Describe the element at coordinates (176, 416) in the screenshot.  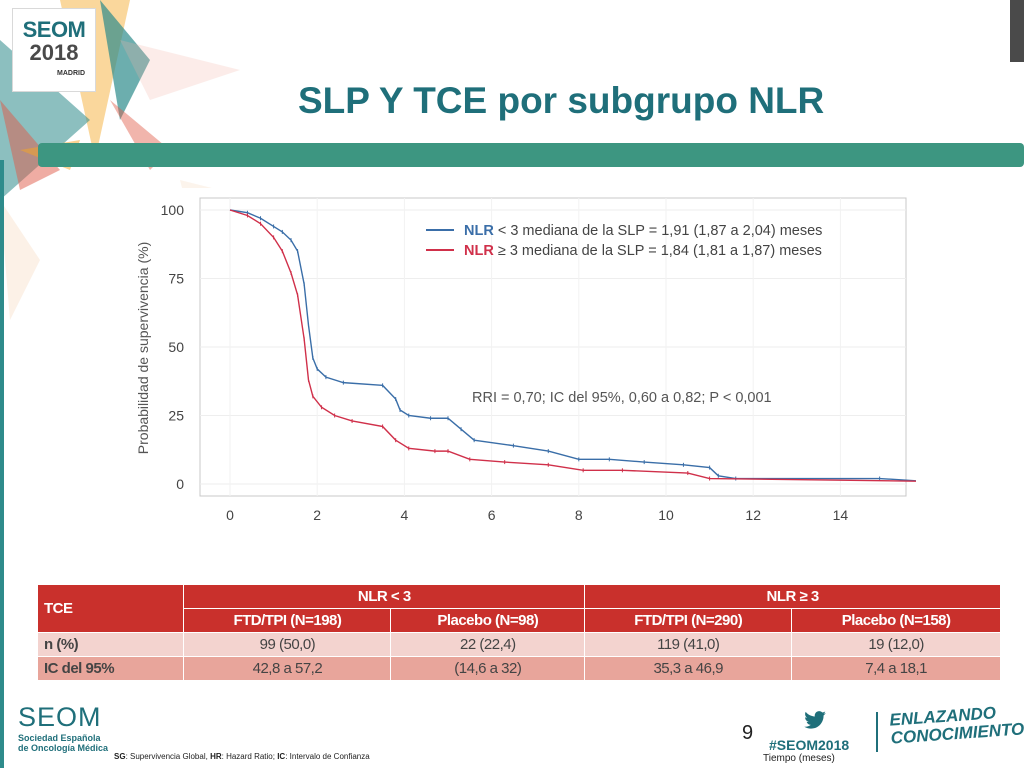
I see `y-tick-label: 25` at that location.